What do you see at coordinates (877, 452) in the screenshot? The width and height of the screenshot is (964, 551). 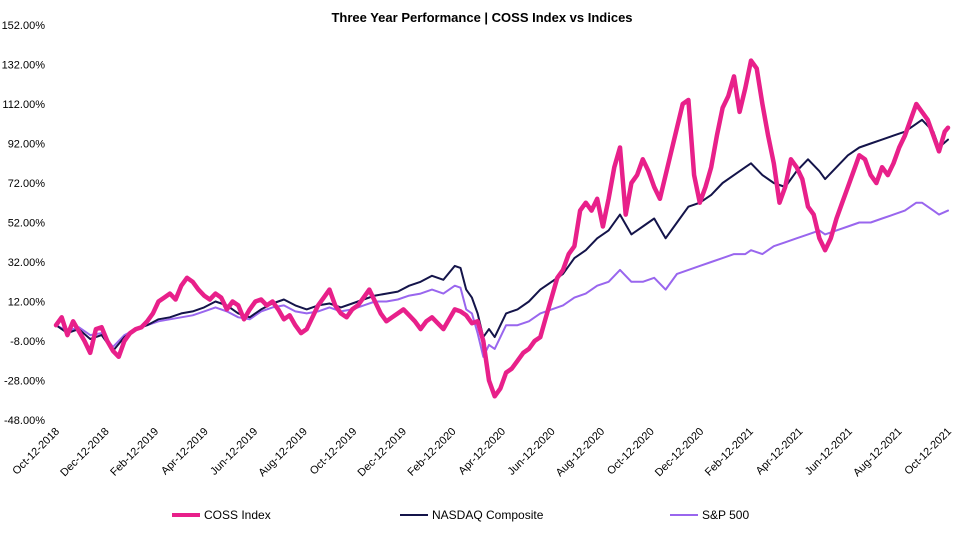 I see `x-tick-label: Aug-12-2021` at bounding box center [877, 452].